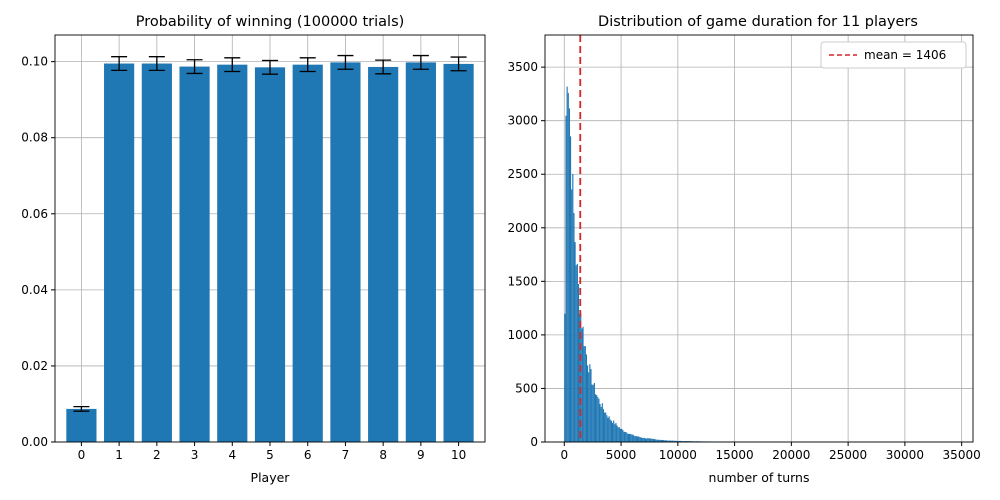 The height and width of the screenshot is (500, 1000). Describe the element at coordinates (522, 67) in the screenshot. I see `y-tick-label: 3500` at that location.